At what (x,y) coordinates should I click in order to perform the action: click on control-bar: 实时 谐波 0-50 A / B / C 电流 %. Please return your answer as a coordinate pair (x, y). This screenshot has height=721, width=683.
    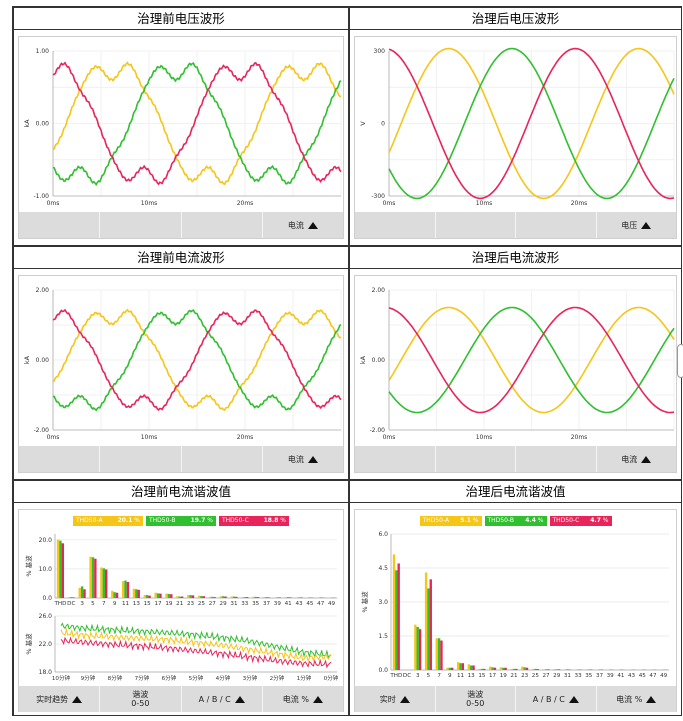
    Looking at the image, I should click on (515, 699).